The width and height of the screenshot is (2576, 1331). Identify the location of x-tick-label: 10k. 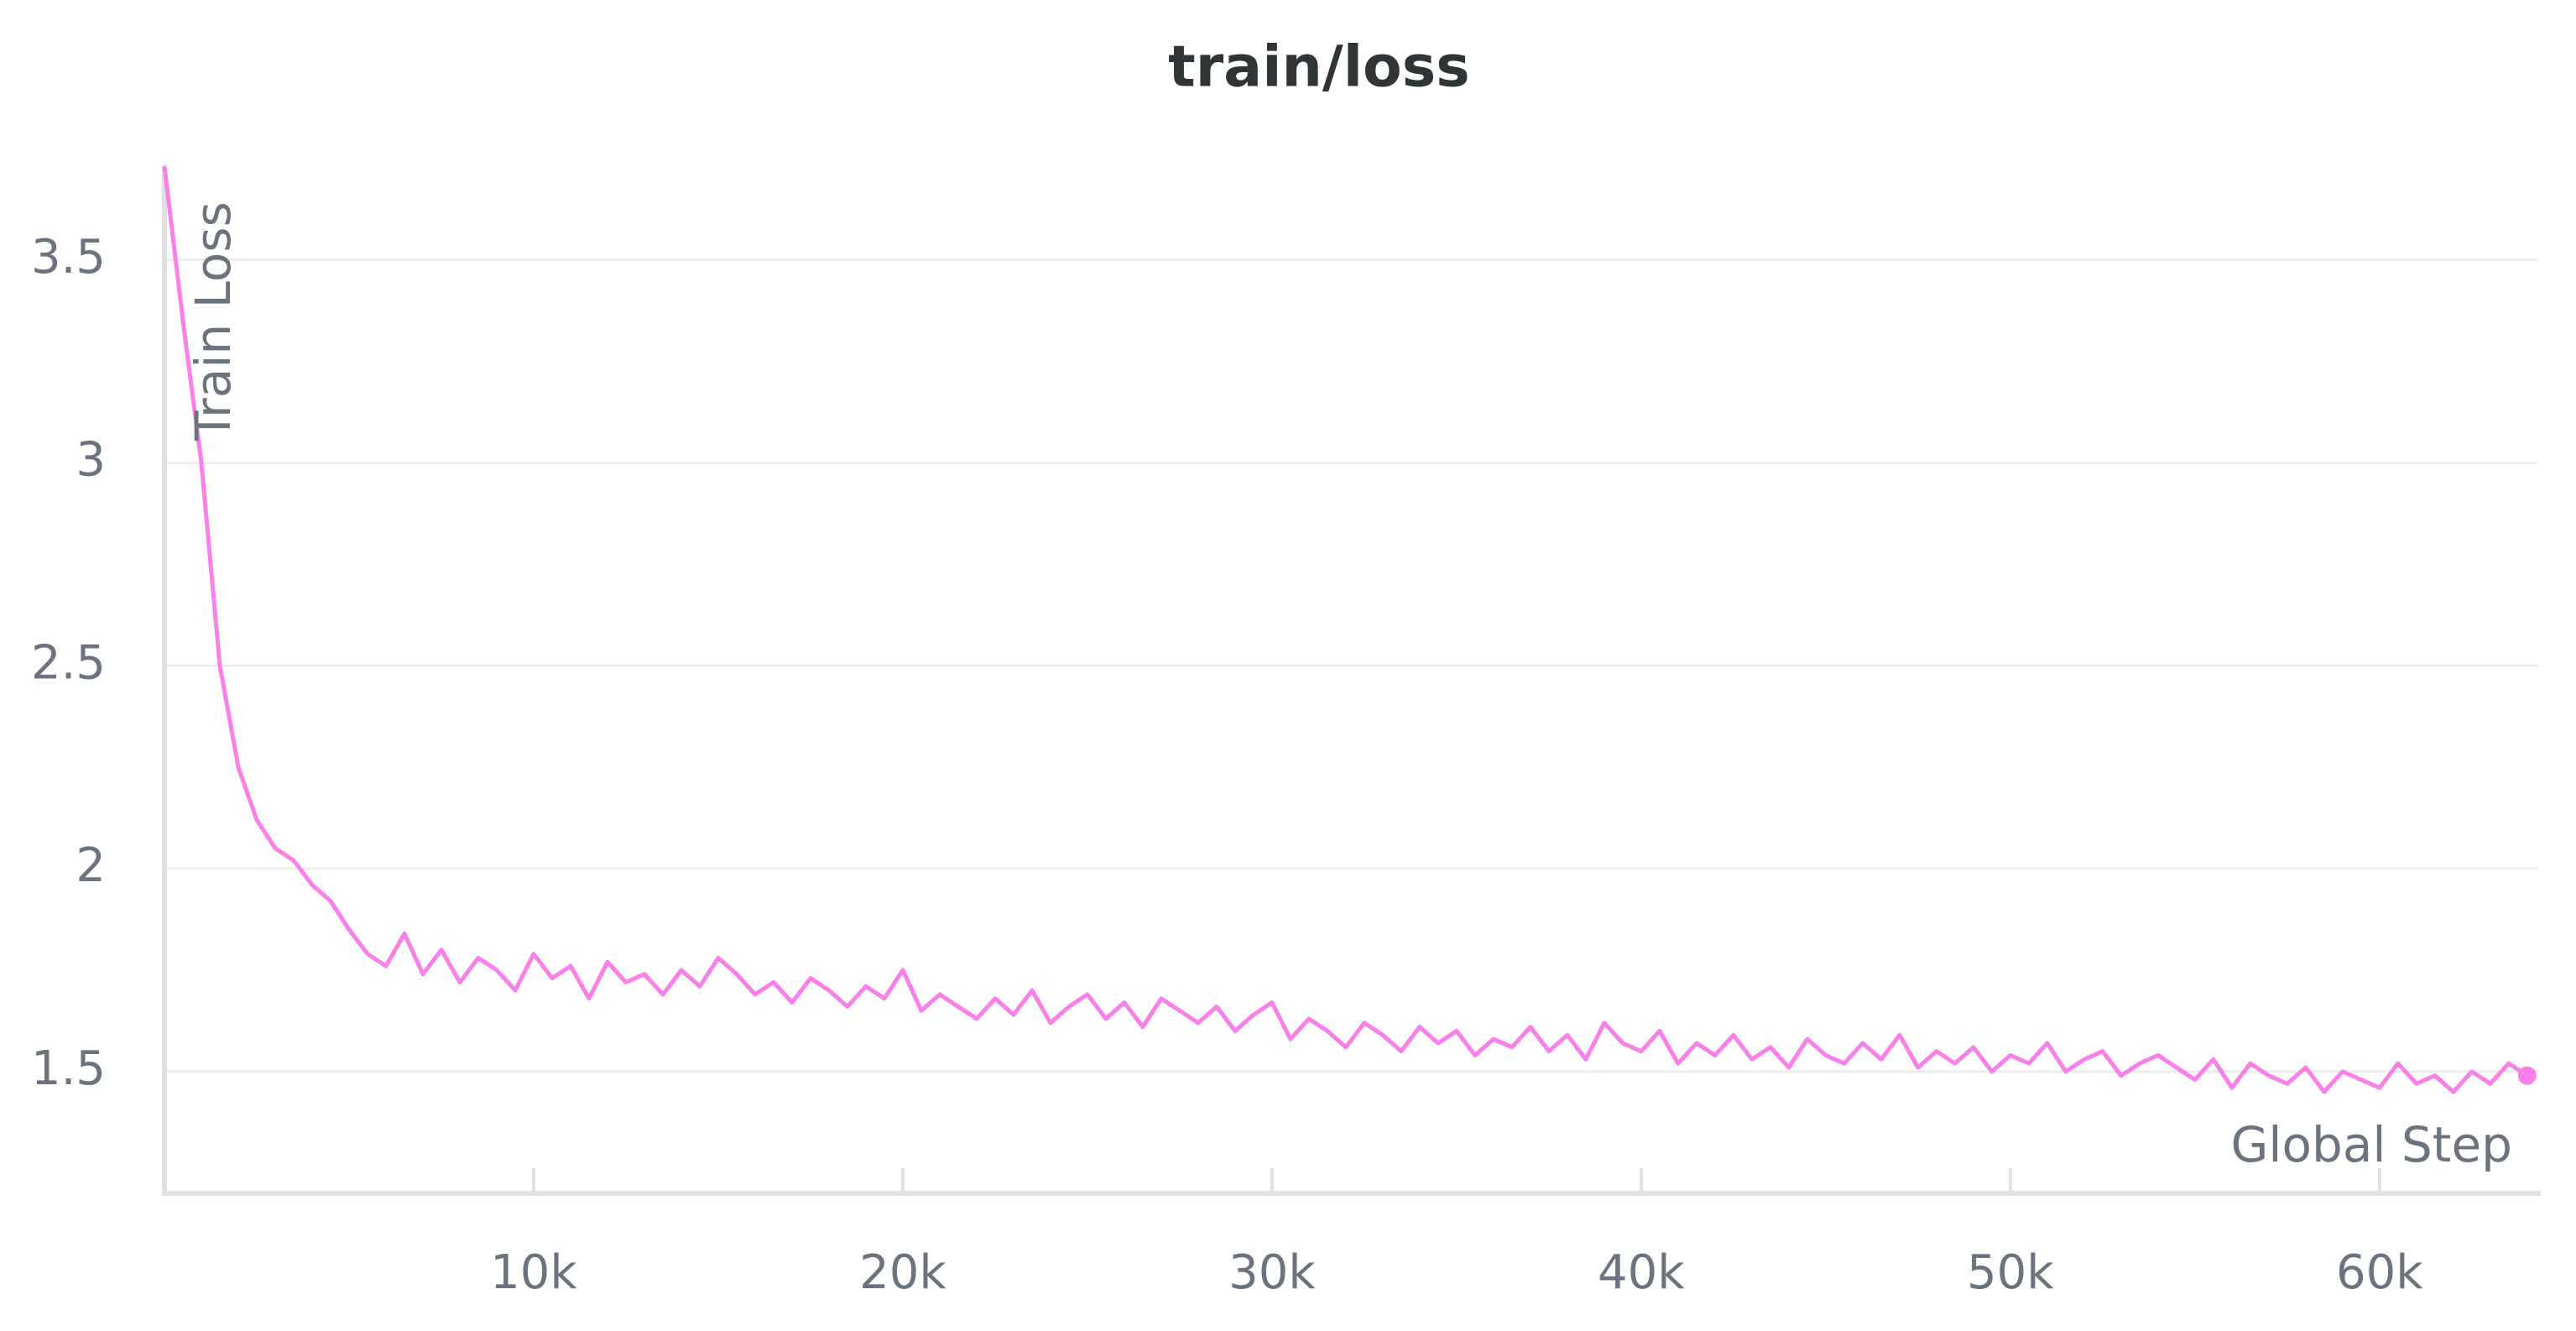
(533, 1272).